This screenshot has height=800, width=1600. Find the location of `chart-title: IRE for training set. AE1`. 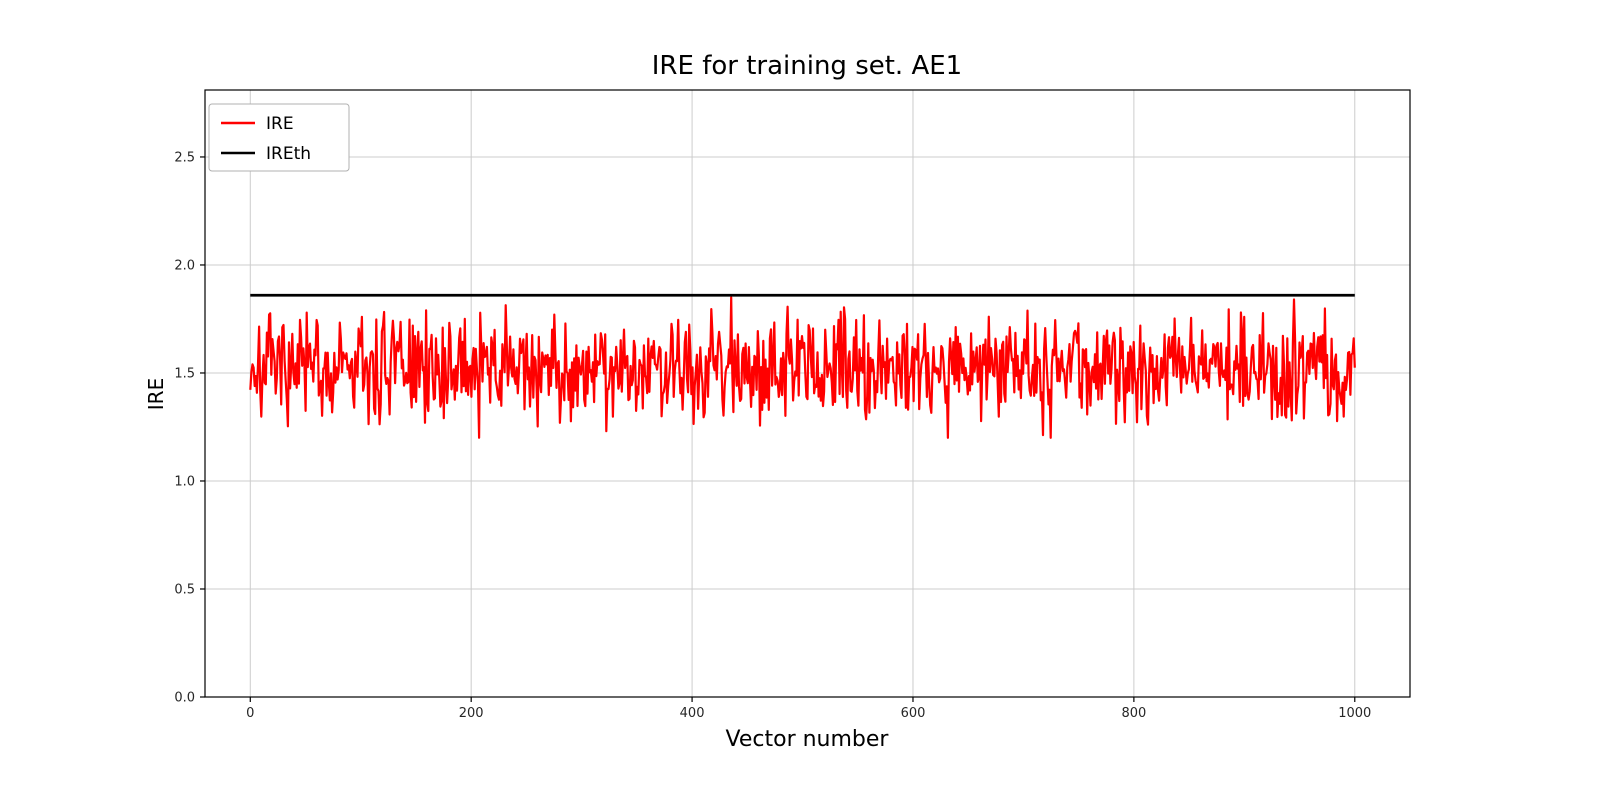

chart-title: IRE for training set. AE1 is located at coordinates (807, 66).